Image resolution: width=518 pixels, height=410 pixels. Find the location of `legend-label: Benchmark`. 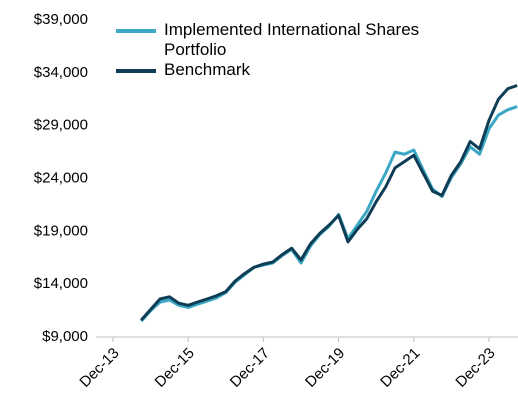

legend-label: Benchmark is located at coordinates (207, 69).